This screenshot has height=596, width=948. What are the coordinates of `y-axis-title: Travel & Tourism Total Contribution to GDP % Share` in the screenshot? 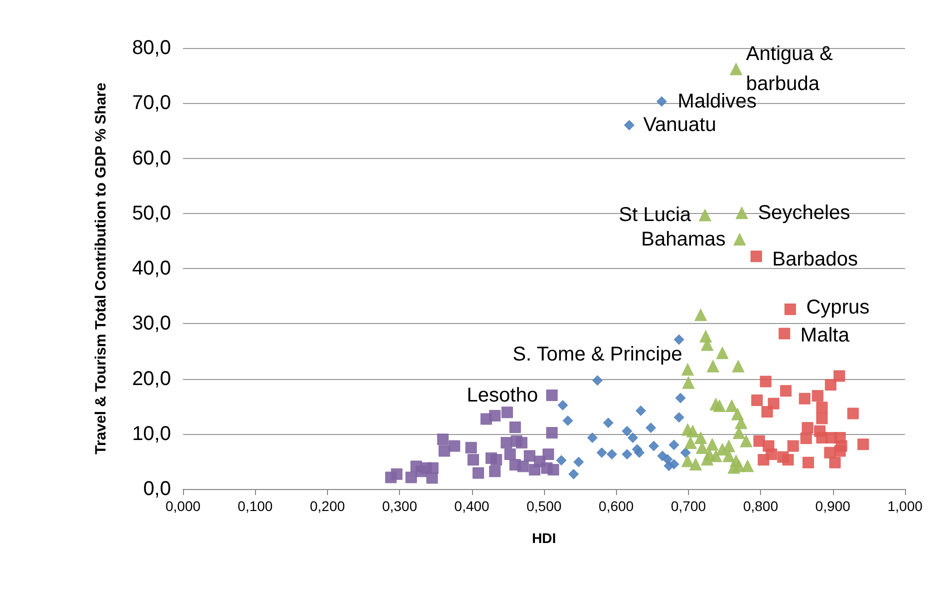 It's located at (101, 268).